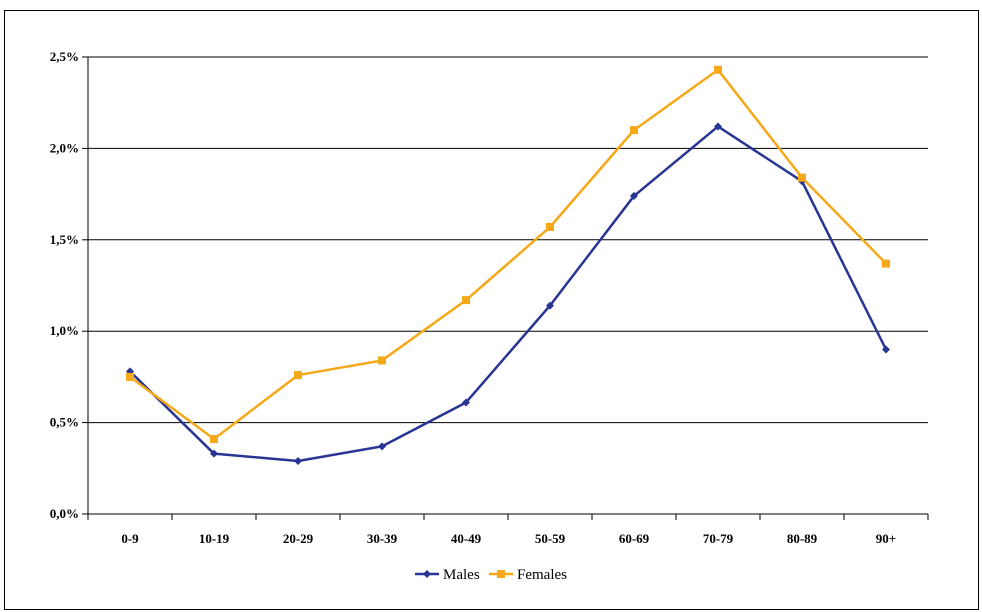 The width and height of the screenshot is (982, 612). Describe the element at coordinates (64, 239) in the screenshot. I see `y-tick-label: 1,5%` at that location.